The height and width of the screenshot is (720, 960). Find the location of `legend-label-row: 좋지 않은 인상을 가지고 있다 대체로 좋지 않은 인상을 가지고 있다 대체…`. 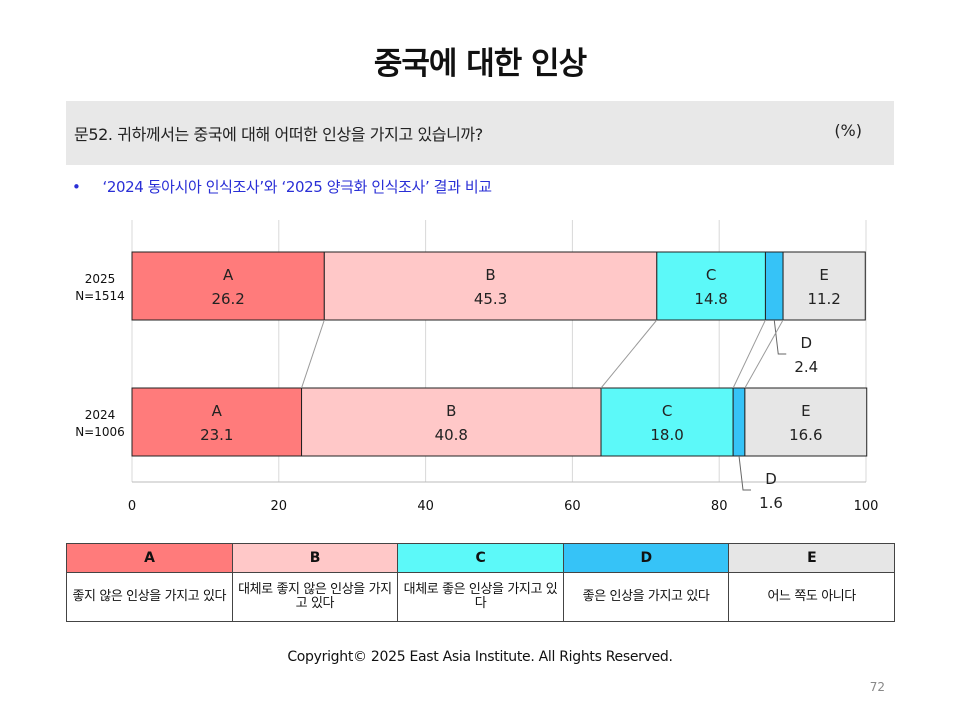

legend-label-row: 좋지 않은 인상을 가지고 있다 대체로 좋지 않은 인상을 가지고 있다 대체… is located at coordinates (480, 597).